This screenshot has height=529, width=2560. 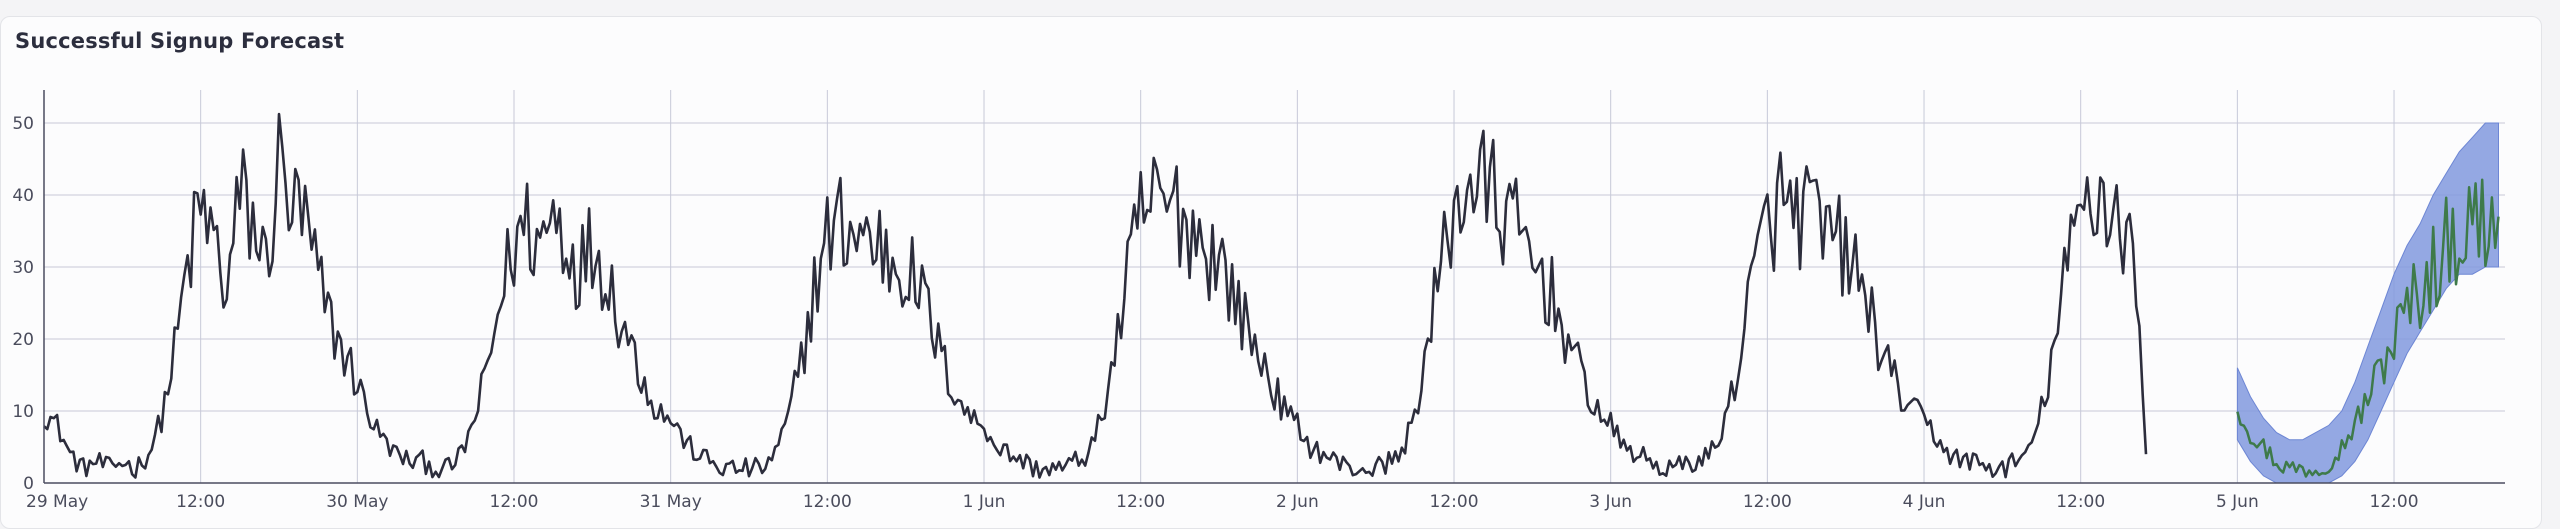 I want to click on forecast-band-layer, so click(x=2367, y=303).